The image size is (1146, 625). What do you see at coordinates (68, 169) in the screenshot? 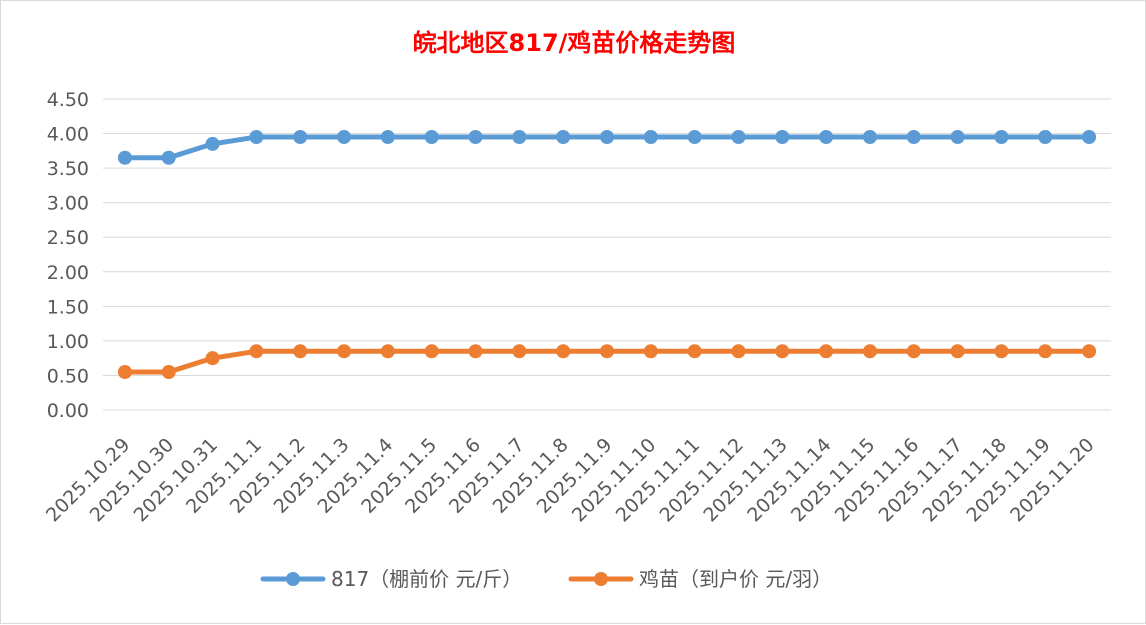
I see `y-tick-label: 3.50` at bounding box center [68, 169].